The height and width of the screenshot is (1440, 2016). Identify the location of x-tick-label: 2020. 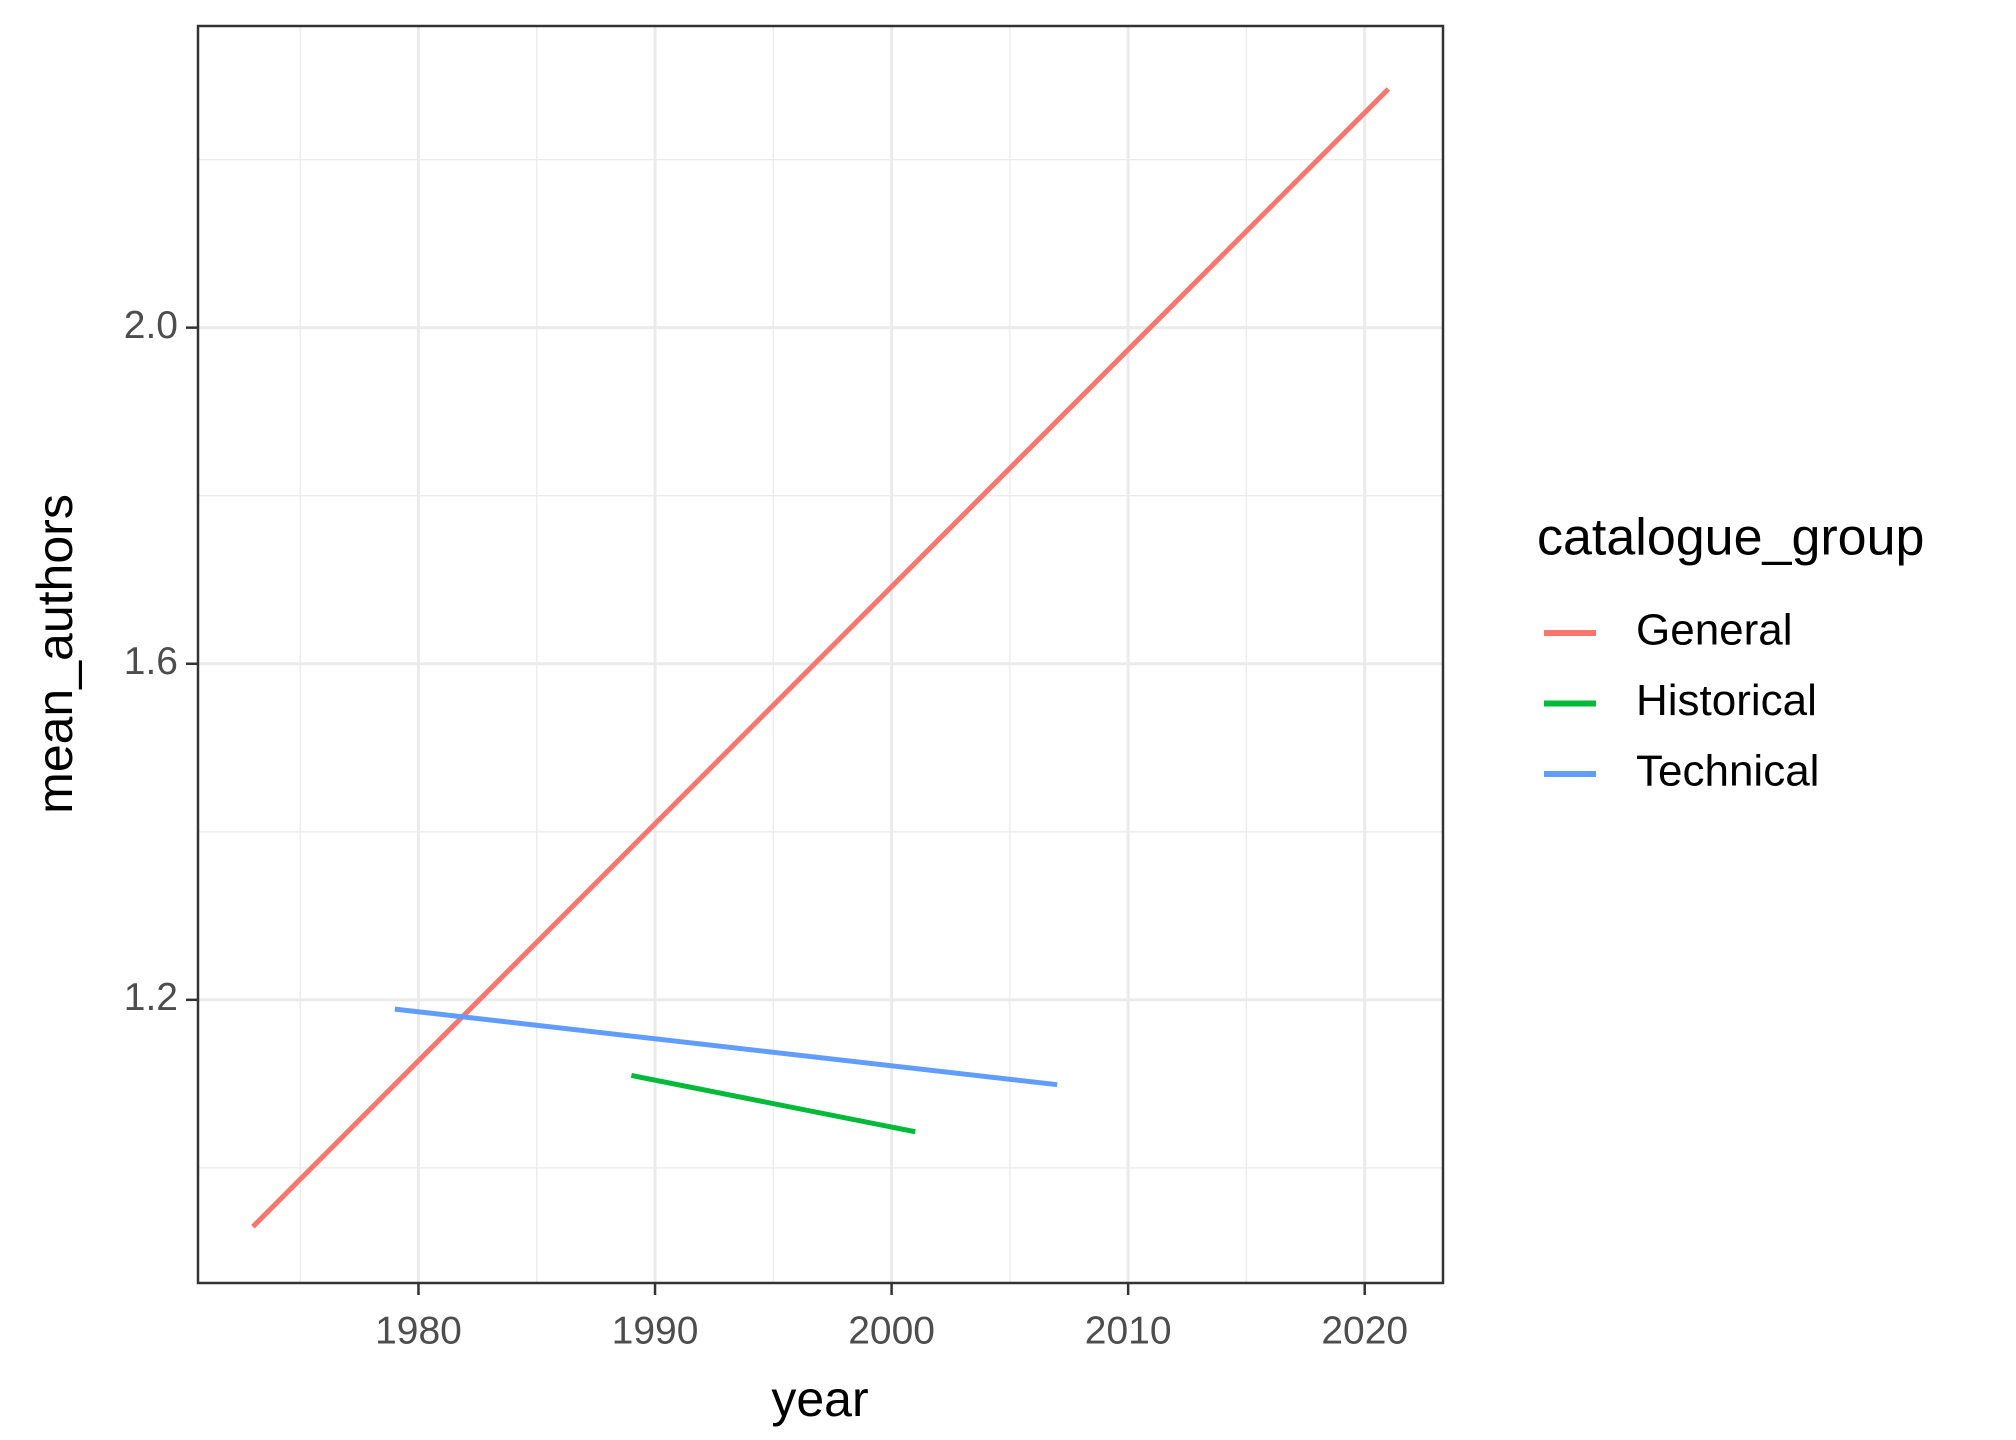
(1364, 1330).